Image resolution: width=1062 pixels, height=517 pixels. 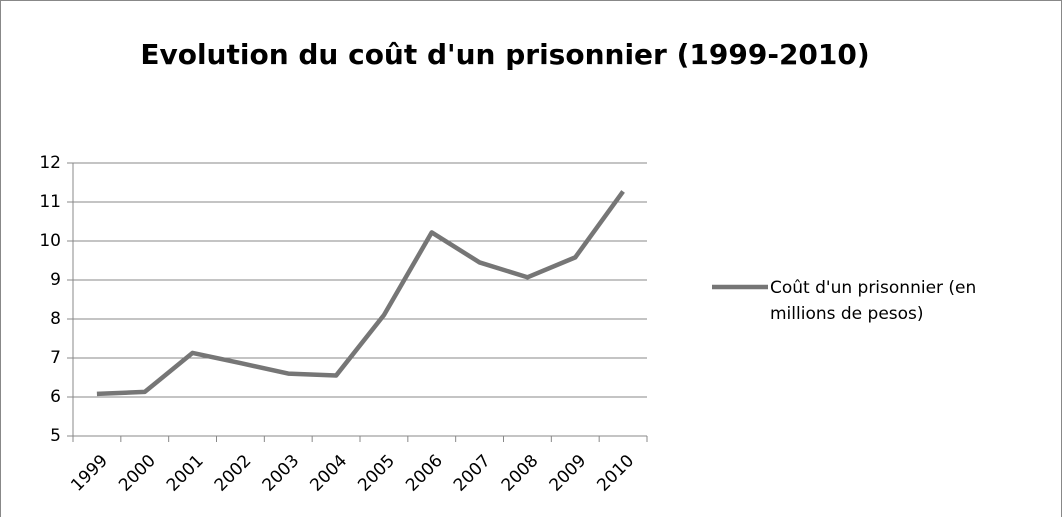 I want to click on y-tick-label: 10, so click(x=50, y=241).